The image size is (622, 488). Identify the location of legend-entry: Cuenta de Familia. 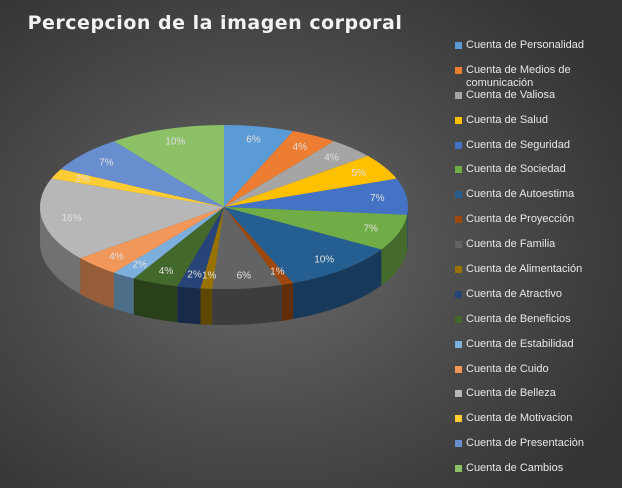
(537, 250).